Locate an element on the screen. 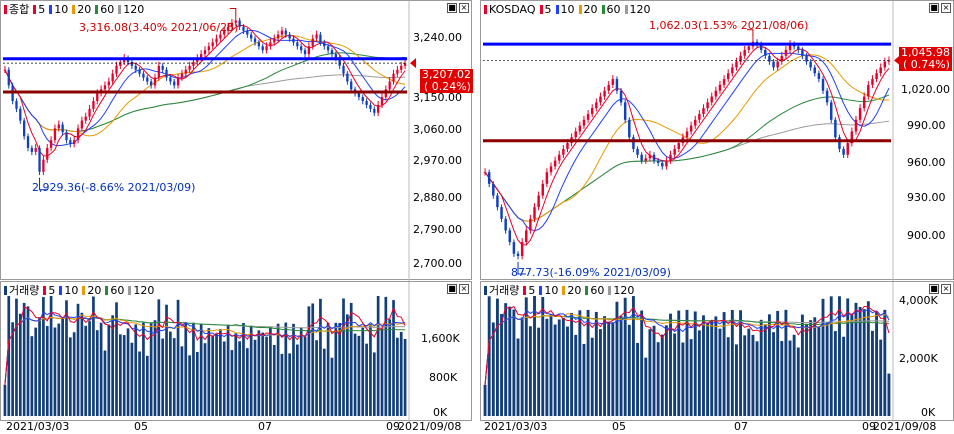 This screenshot has width=954, height=434. right-xtick-1: 2021/03/03 is located at coordinates (516, 426).